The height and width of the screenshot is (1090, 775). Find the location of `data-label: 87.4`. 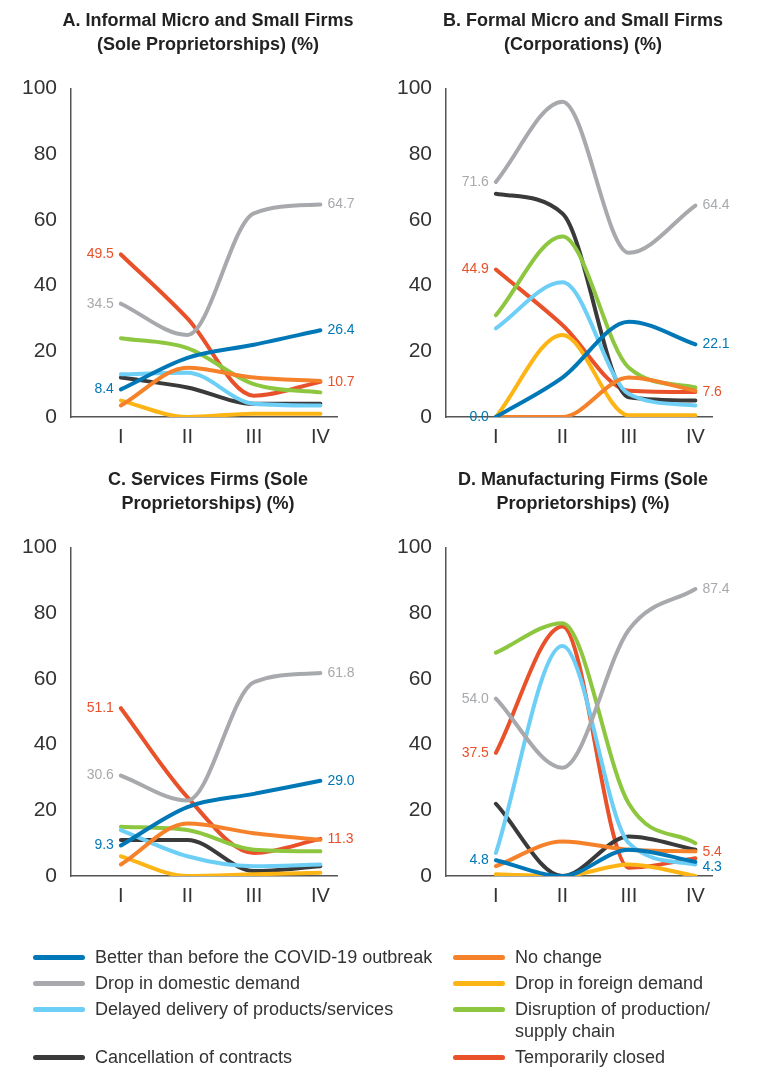

data-label: 87.4 is located at coordinates (716, 587).